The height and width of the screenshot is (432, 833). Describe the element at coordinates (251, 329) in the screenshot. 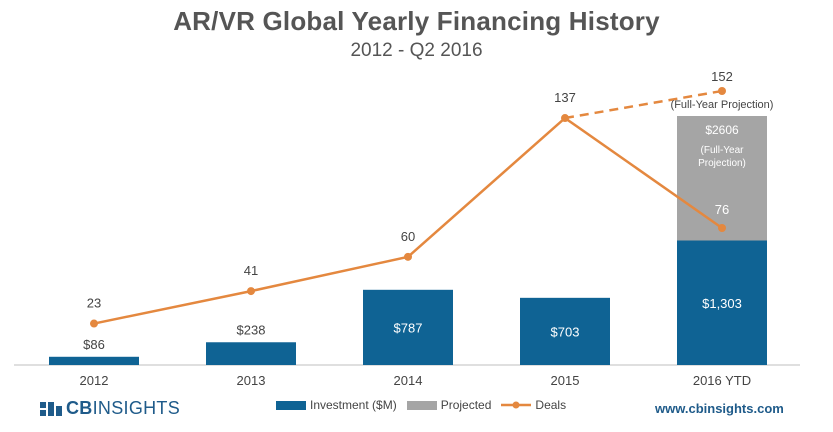

I see `investment-value-label: $238` at that location.